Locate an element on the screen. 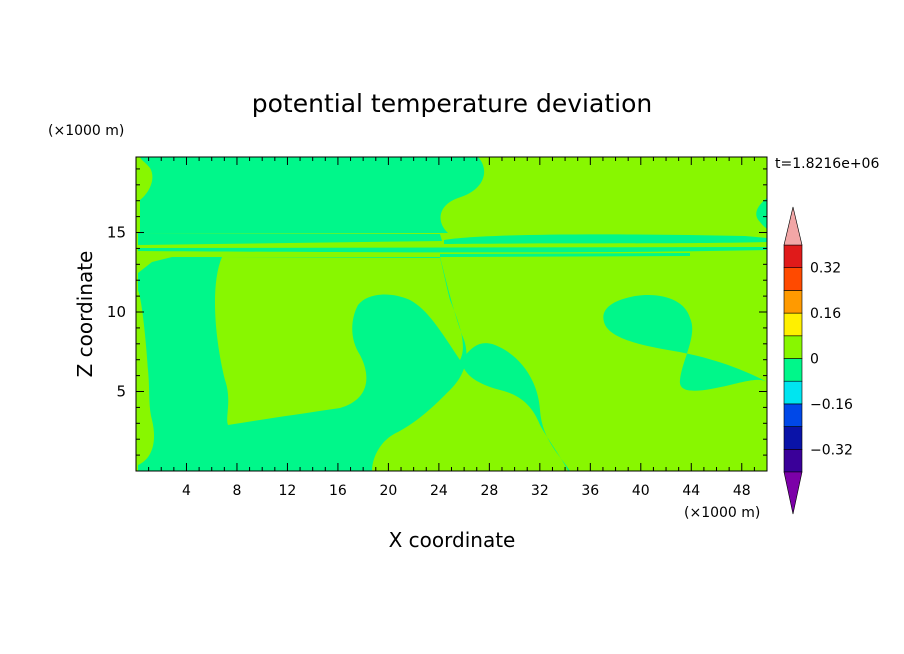 This screenshot has height=654, width=904. x-tick-label: 20 is located at coordinates (388, 491).